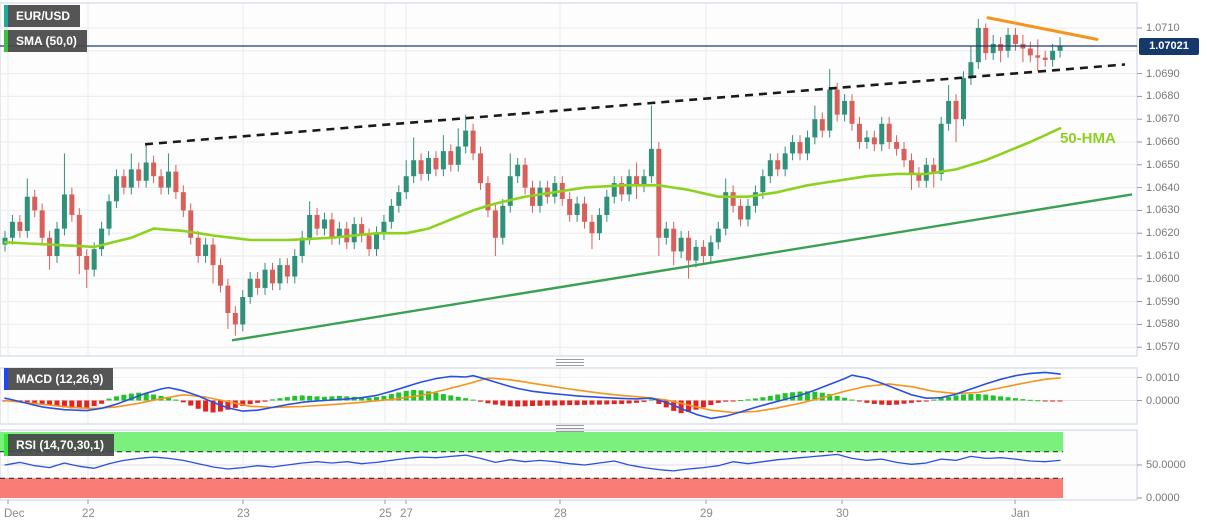  Describe the element at coordinates (1163, 119) in the screenshot. I see `price-axis-label: 1.0670` at that location.